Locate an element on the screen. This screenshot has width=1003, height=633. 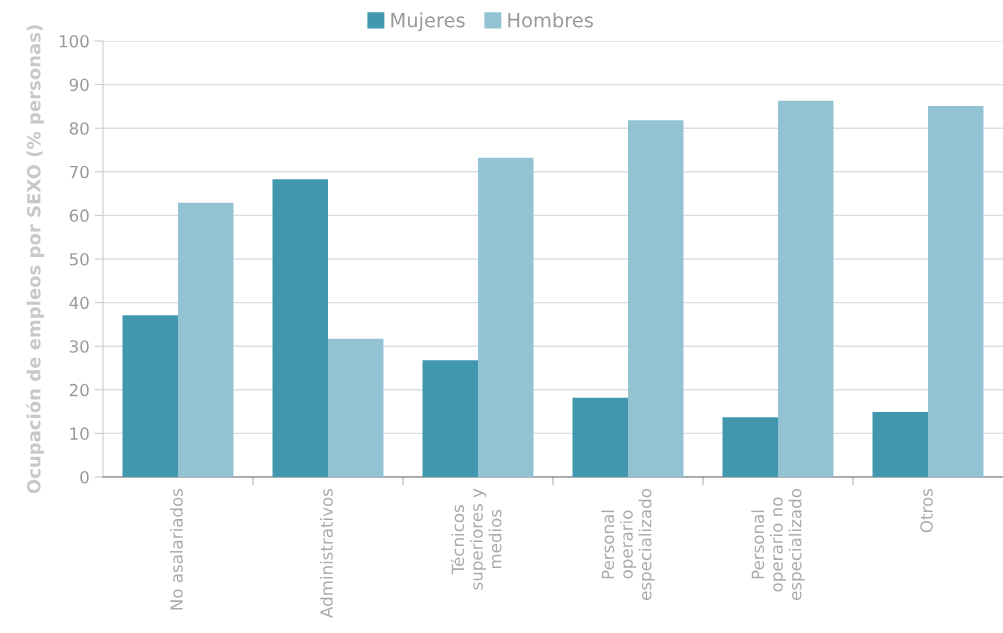
y-tick-label: 60 is located at coordinates (79, 215).